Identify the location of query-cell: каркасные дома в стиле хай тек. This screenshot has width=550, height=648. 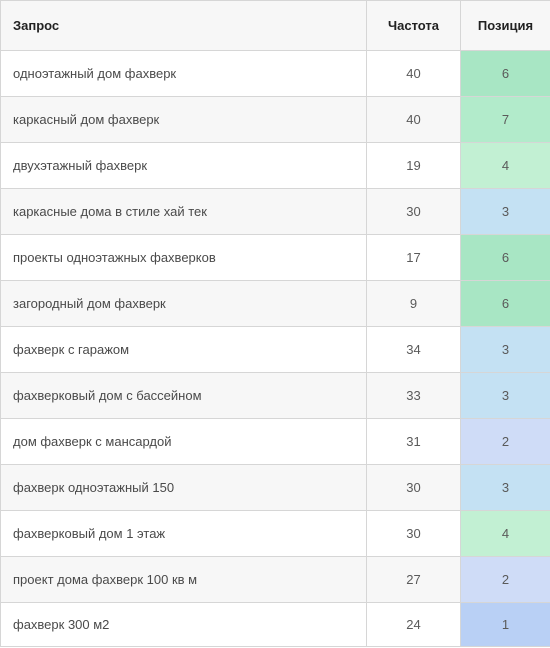
(183, 211).